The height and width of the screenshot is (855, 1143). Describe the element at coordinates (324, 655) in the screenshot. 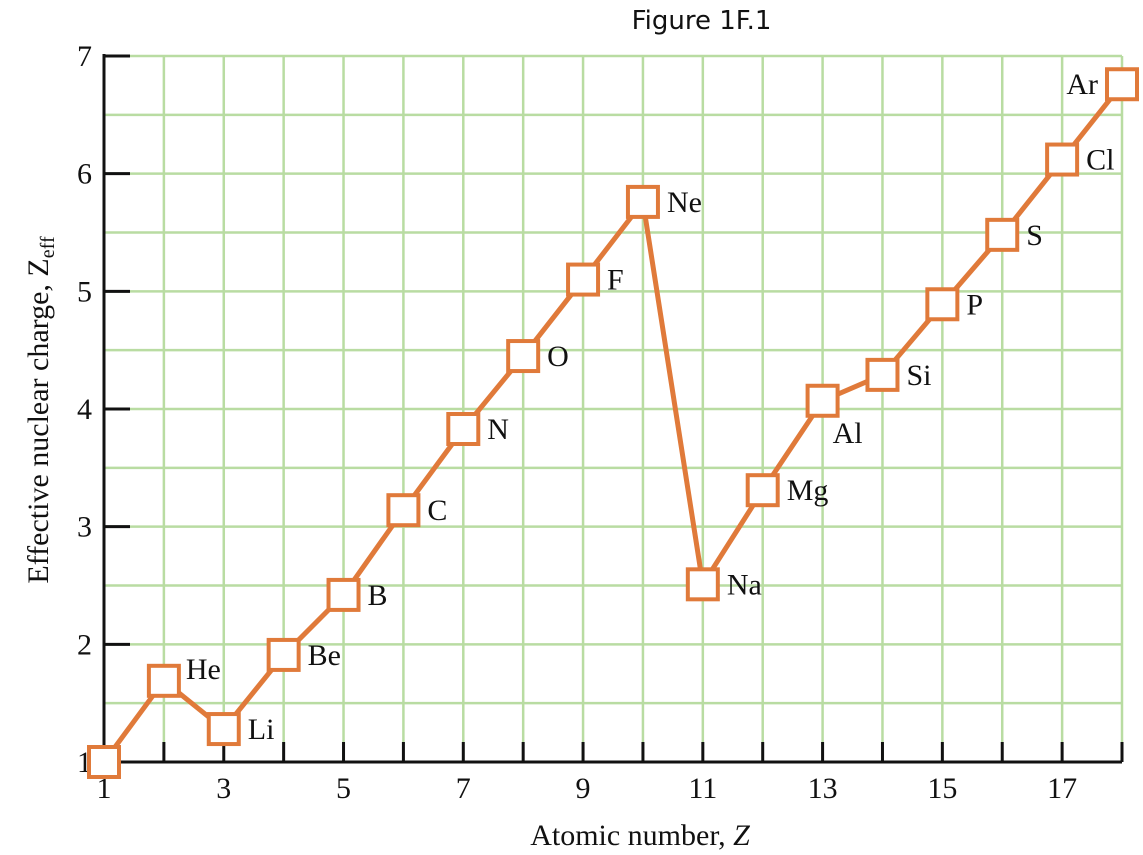

I see `point-label-be: Be` at that location.